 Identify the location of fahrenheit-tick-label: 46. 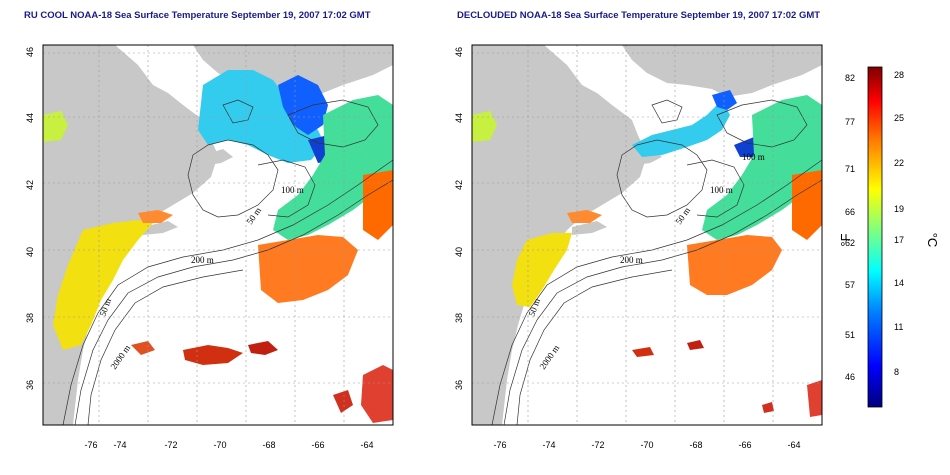
(850, 377).